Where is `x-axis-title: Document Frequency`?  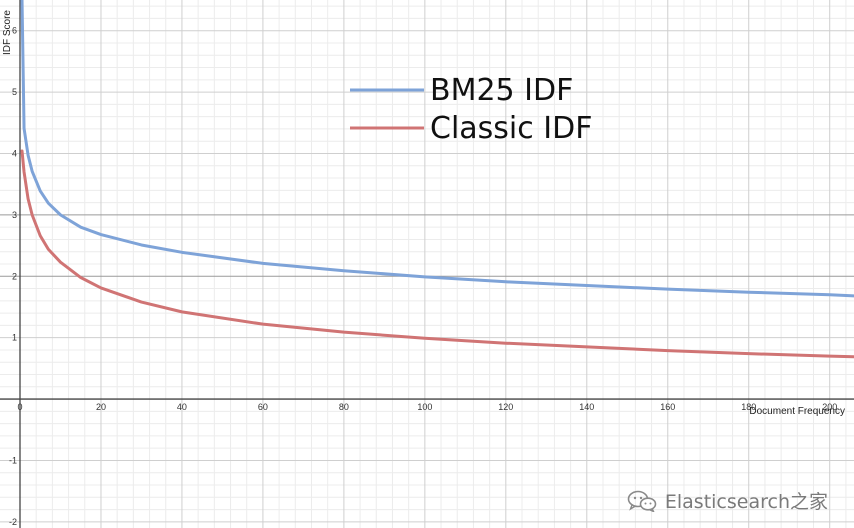 x-axis-title: Document Frequency is located at coordinates (797, 411).